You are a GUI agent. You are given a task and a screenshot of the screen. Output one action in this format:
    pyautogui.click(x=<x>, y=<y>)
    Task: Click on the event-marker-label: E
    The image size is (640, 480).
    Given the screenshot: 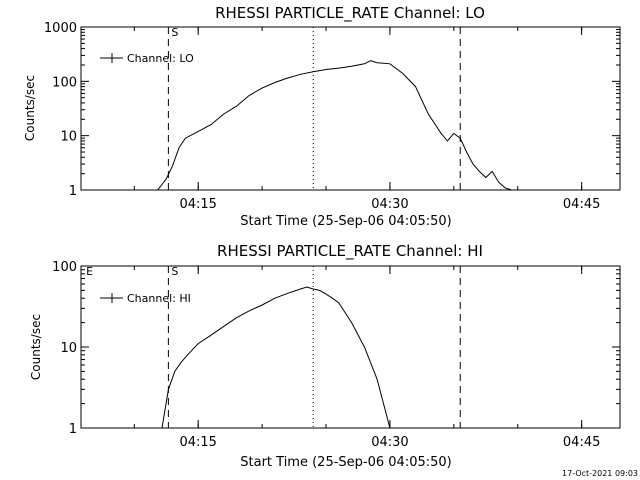 What is the action you would take?
    pyautogui.click(x=89, y=271)
    